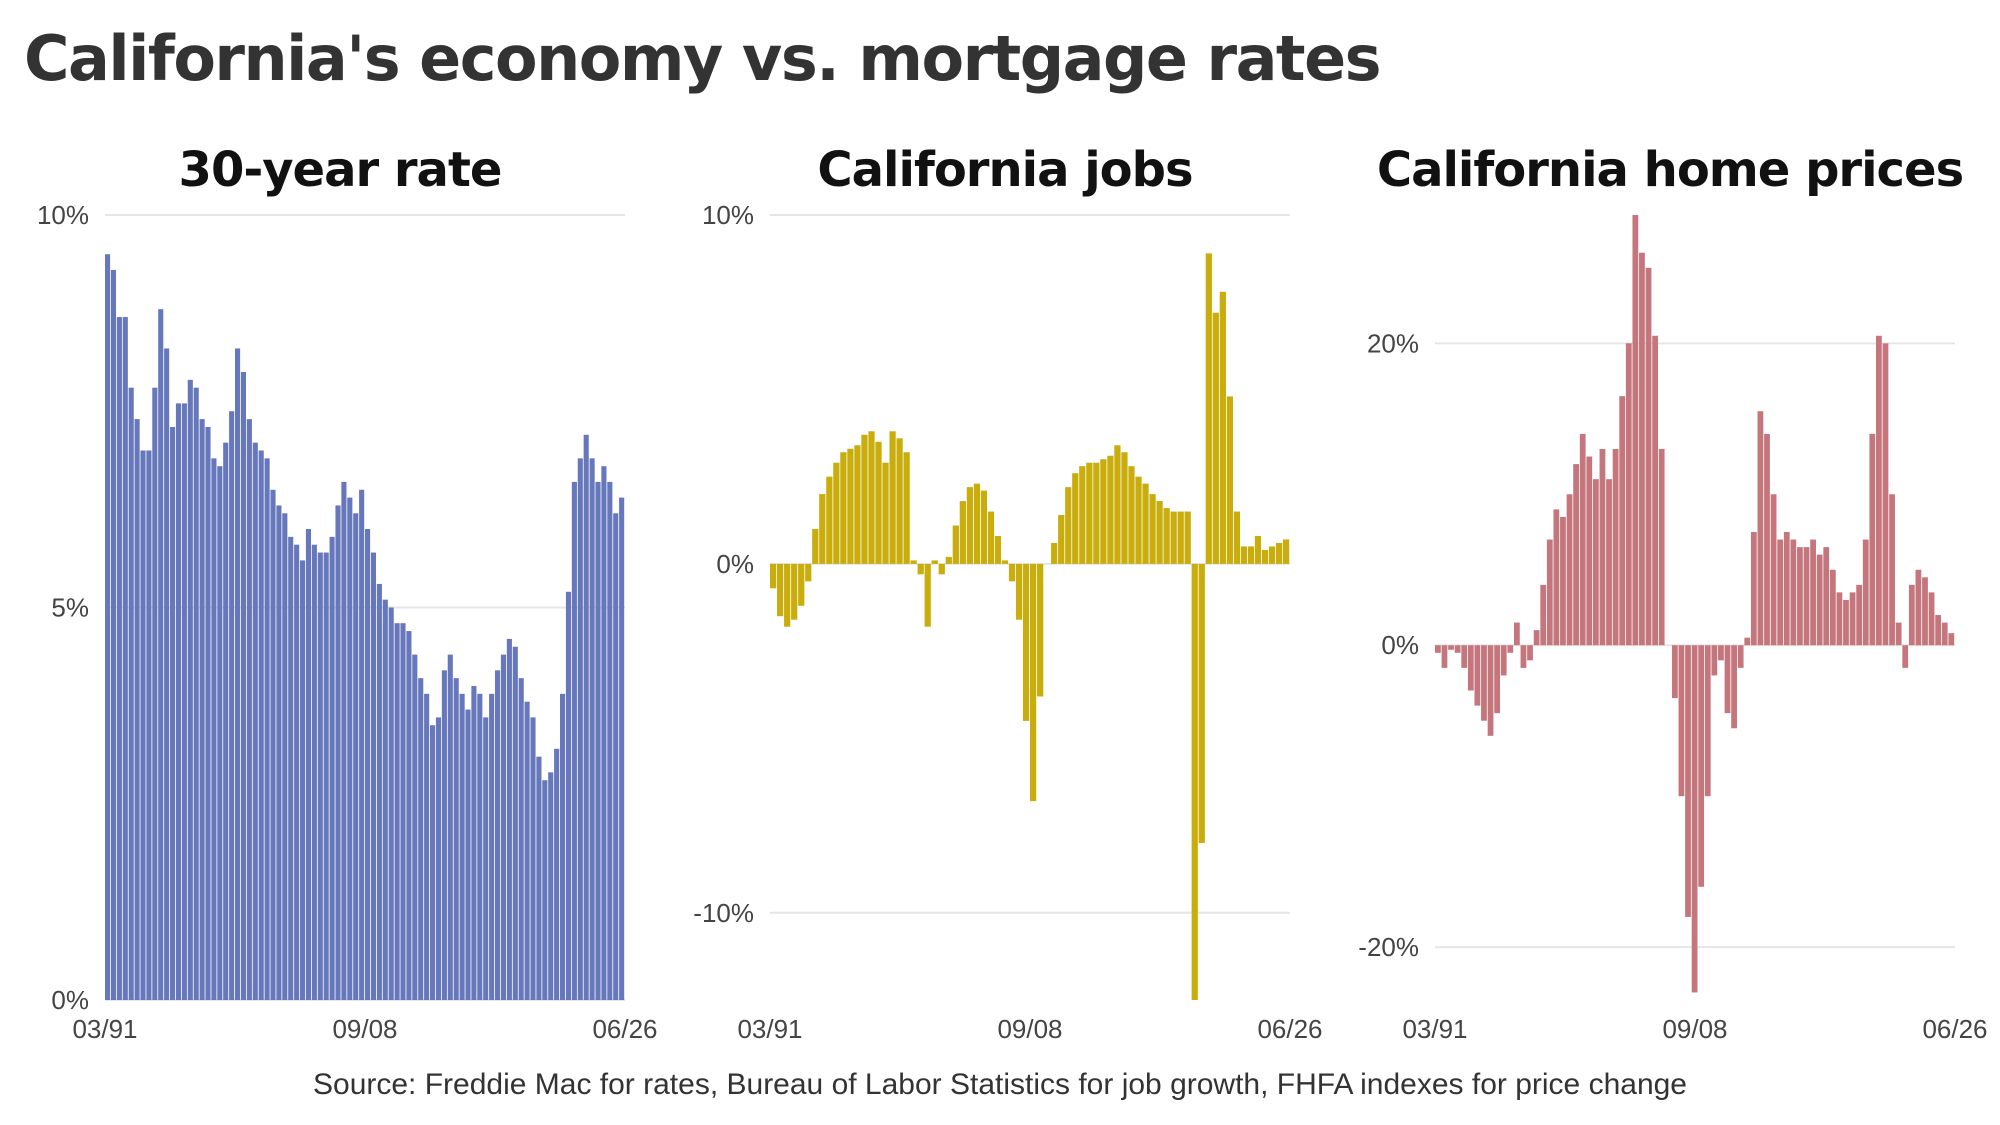 The height and width of the screenshot is (1125, 2000). I want to click on y-tick-label: 5%, so click(70, 608).